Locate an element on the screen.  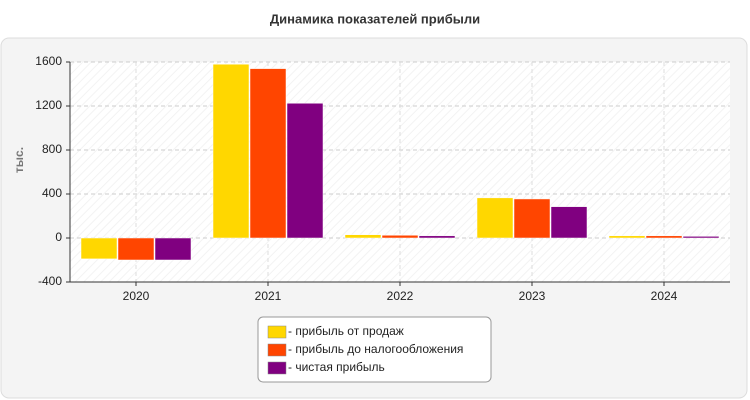
legend-label: - прибыль до налогообложения is located at coordinates (375, 349).